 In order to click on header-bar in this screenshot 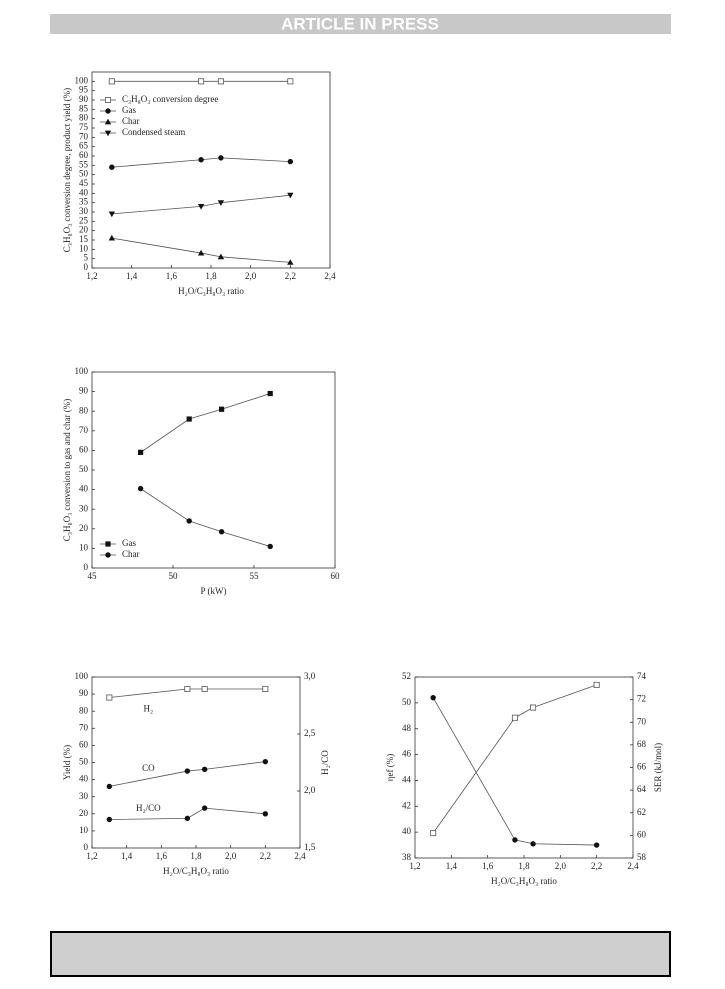, I will do `click(360, 24)`.